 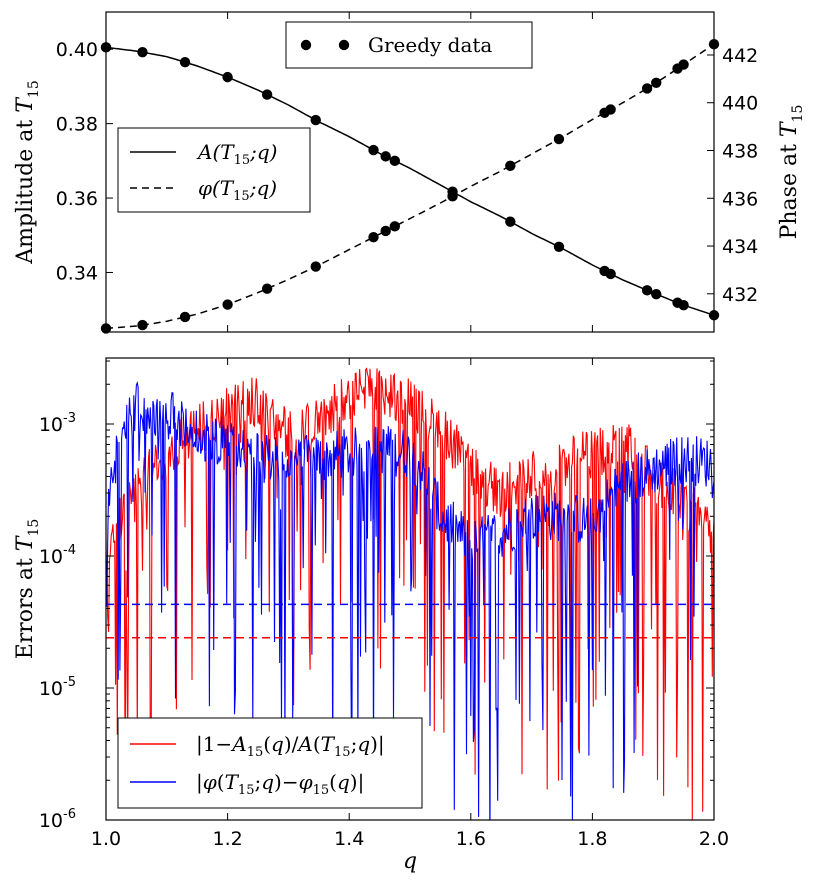 What do you see at coordinates (77, 273) in the screenshot?
I see `left-tick-label: 0.34` at bounding box center [77, 273].